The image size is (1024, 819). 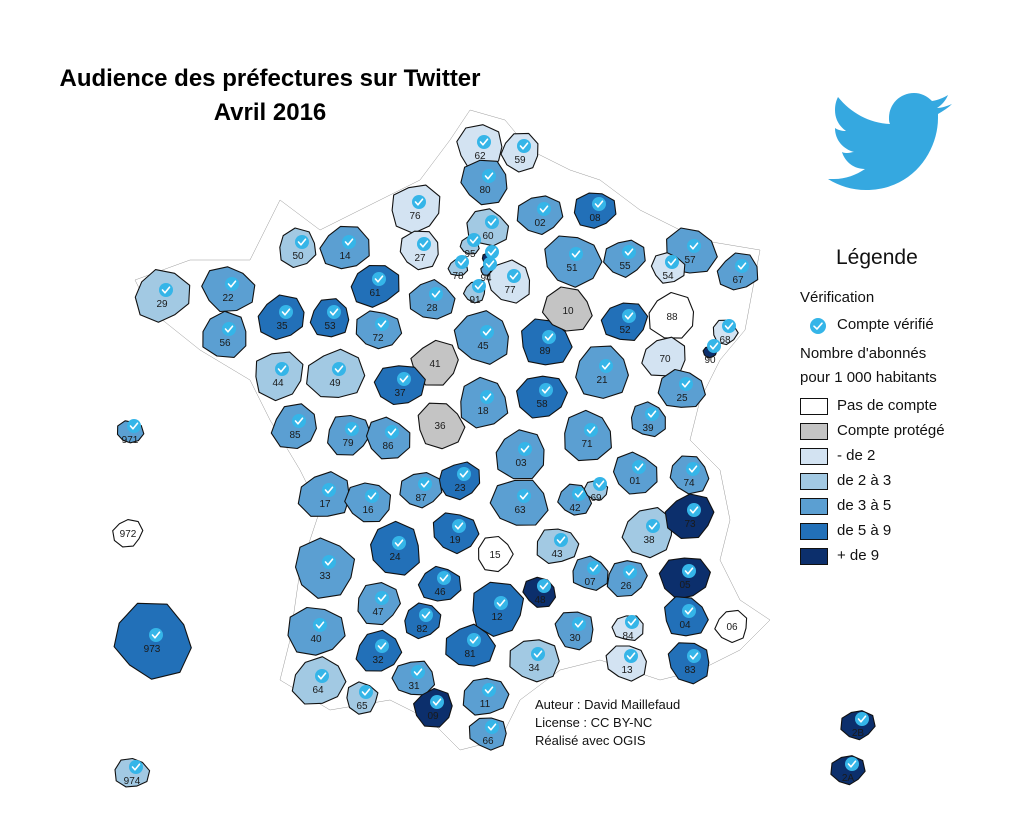 I want to click on department-code: 65, so click(x=362, y=706).